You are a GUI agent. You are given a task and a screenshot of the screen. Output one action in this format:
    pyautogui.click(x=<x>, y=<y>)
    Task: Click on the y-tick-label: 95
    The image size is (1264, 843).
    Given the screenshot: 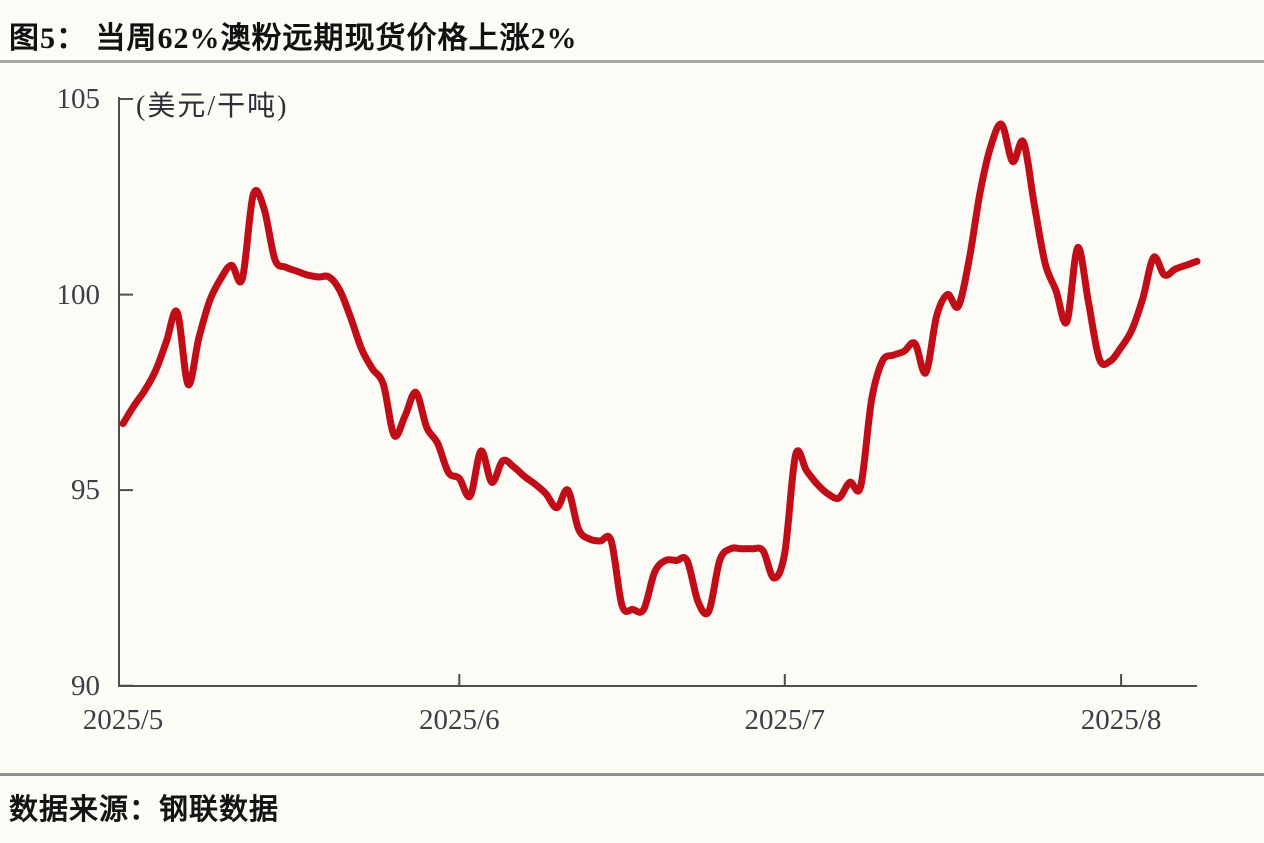 What is the action you would take?
    pyautogui.click(x=85, y=490)
    